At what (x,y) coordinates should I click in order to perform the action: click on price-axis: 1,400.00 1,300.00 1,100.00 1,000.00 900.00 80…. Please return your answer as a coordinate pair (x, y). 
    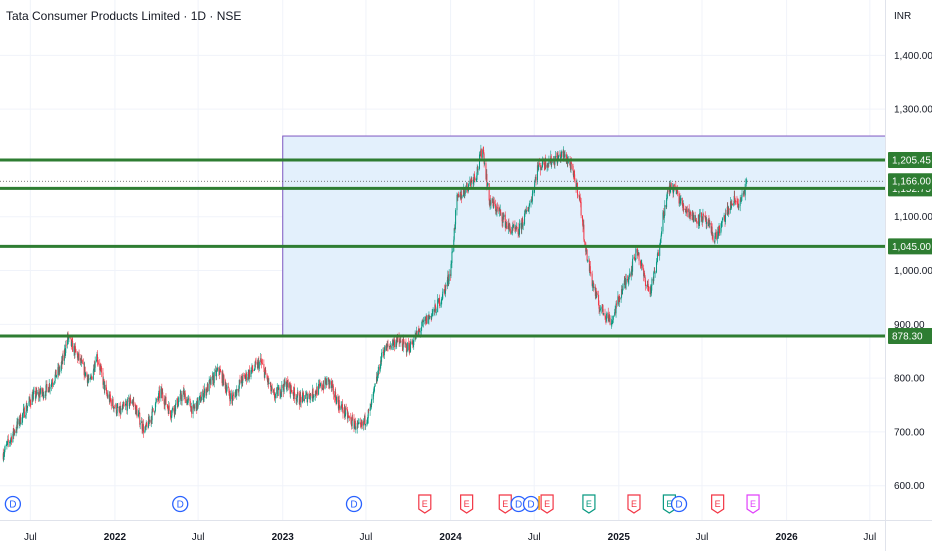
    Looking at the image, I should click on (908, 260).